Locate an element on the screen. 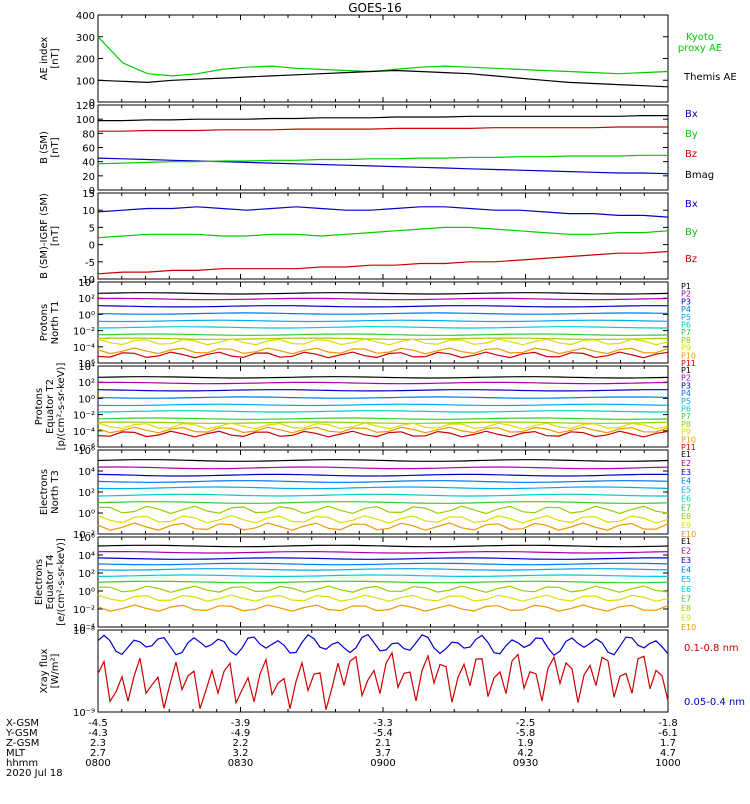 Image resolution: width=750 pixels, height=804 pixels. ae-ylabel: [nT] is located at coordinates (55, 58).